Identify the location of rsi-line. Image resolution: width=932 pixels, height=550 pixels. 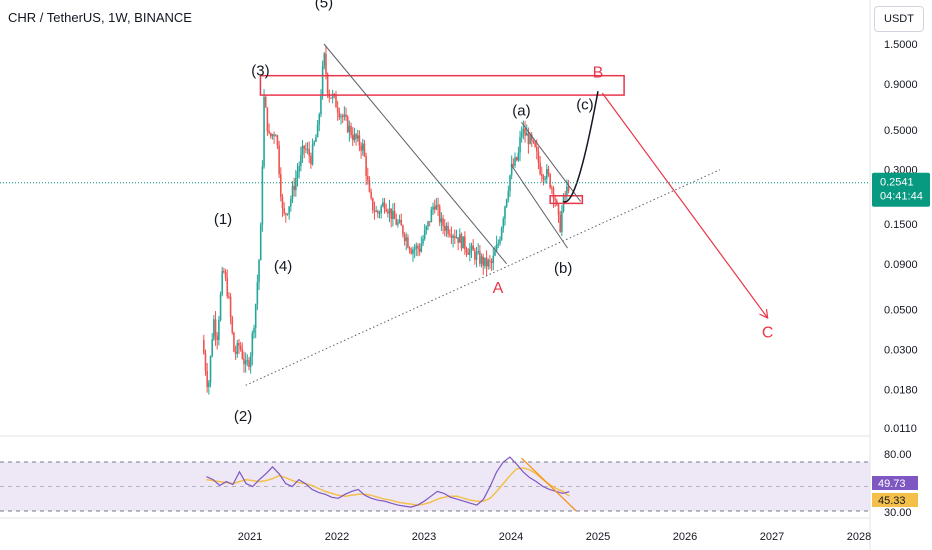
(388, 482).